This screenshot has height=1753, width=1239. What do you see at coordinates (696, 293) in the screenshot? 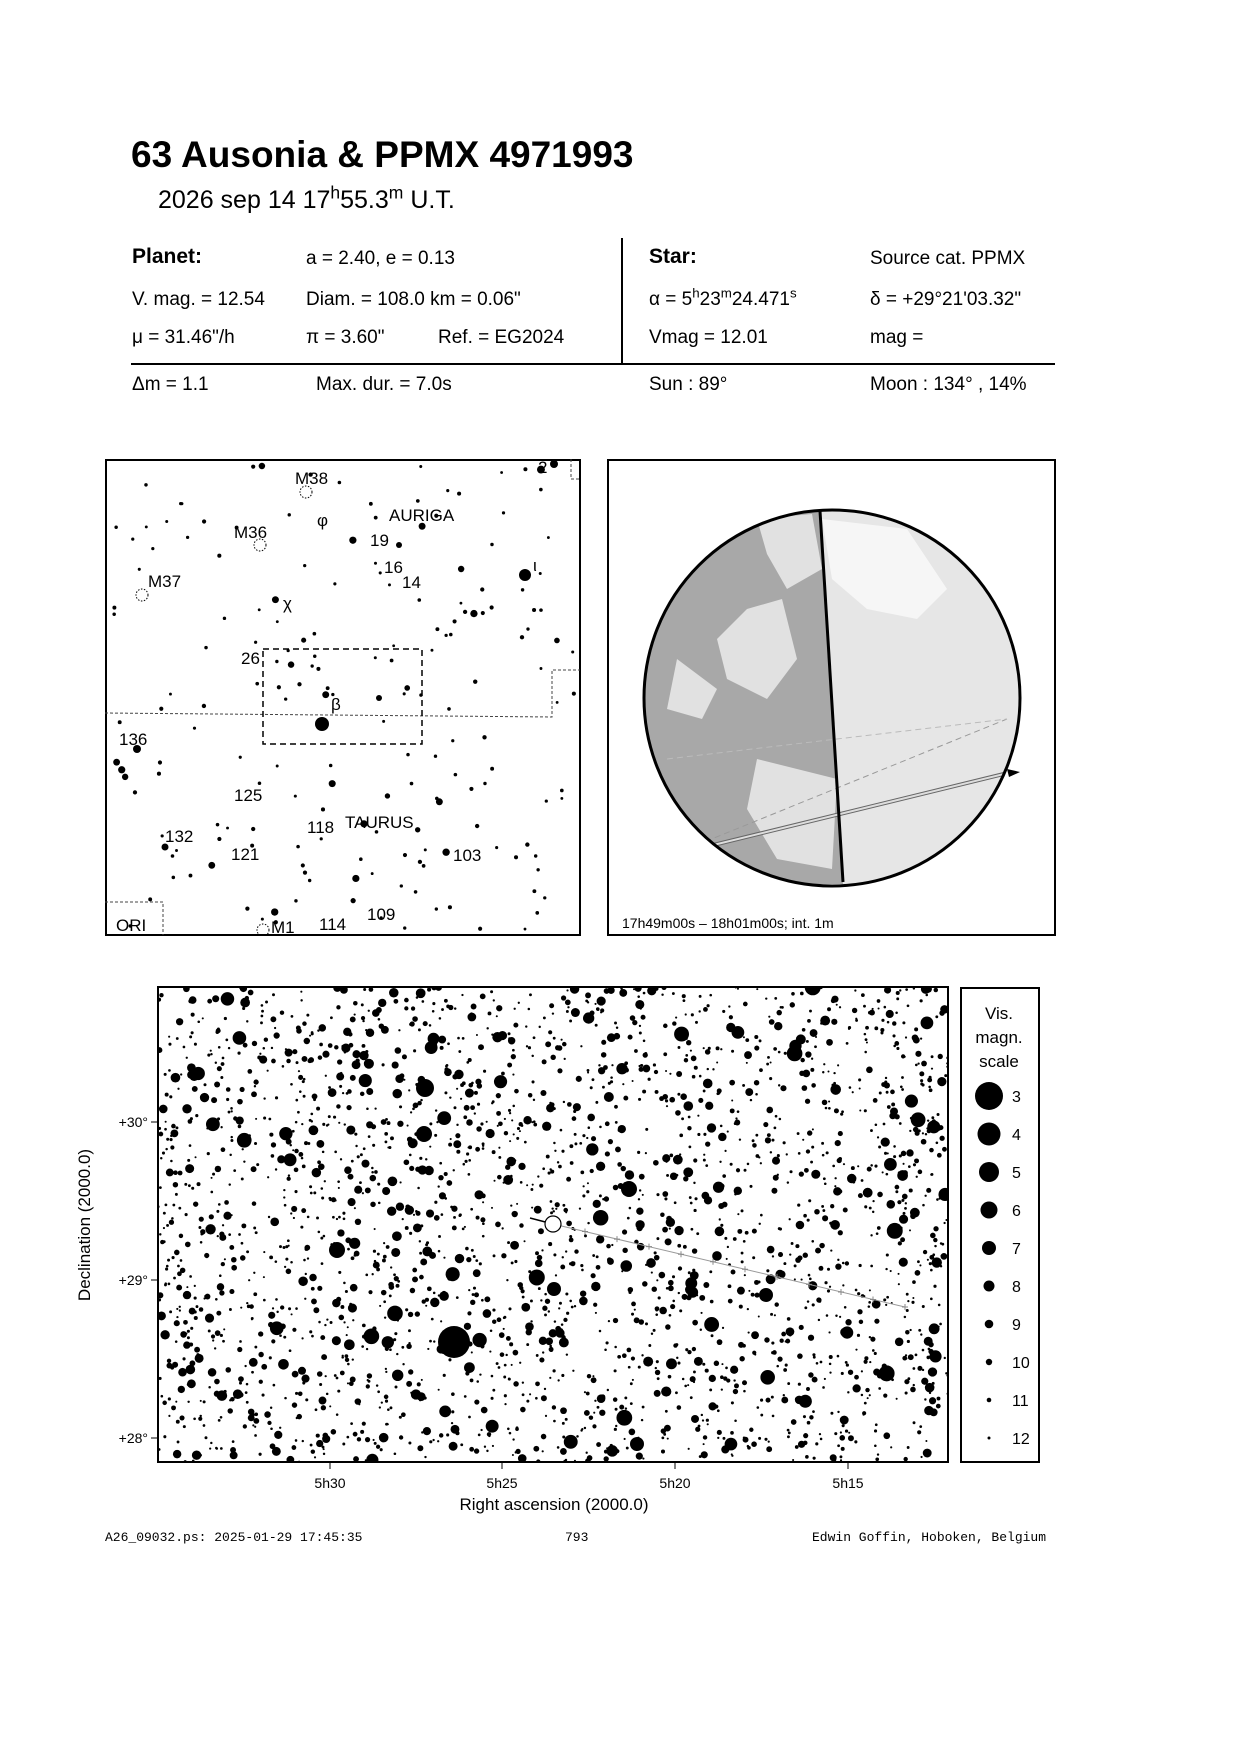
I see `alpha-h: h` at bounding box center [696, 293].